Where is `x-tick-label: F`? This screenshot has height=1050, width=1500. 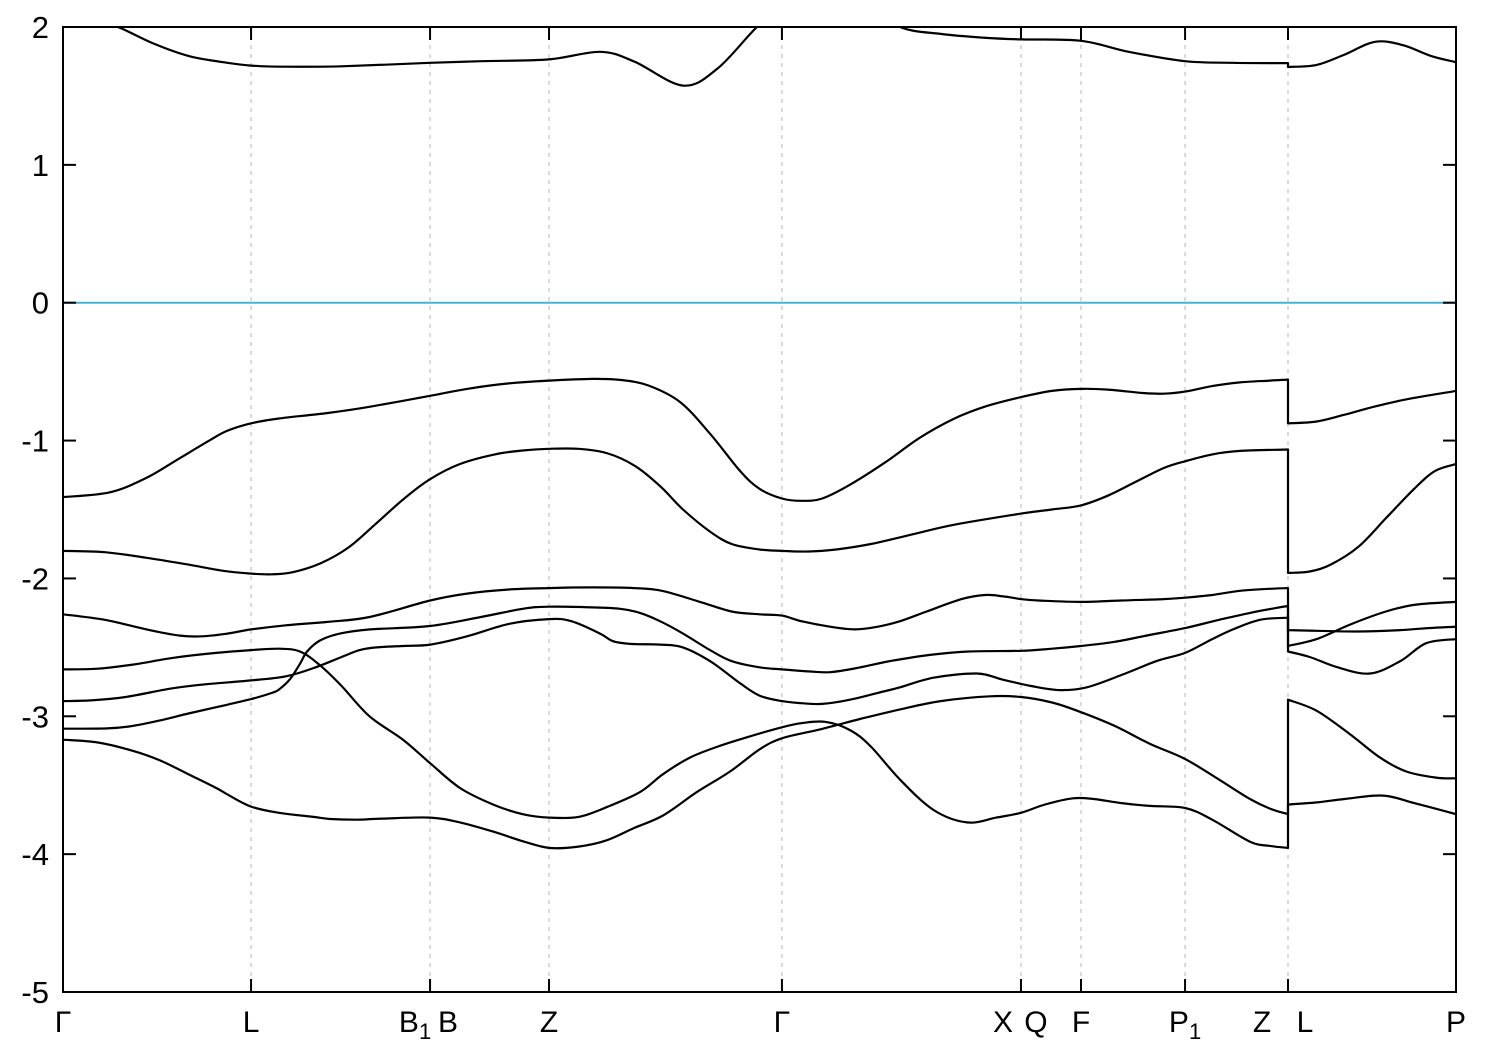 x-tick-label: F is located at coordinates (1081, 1022).